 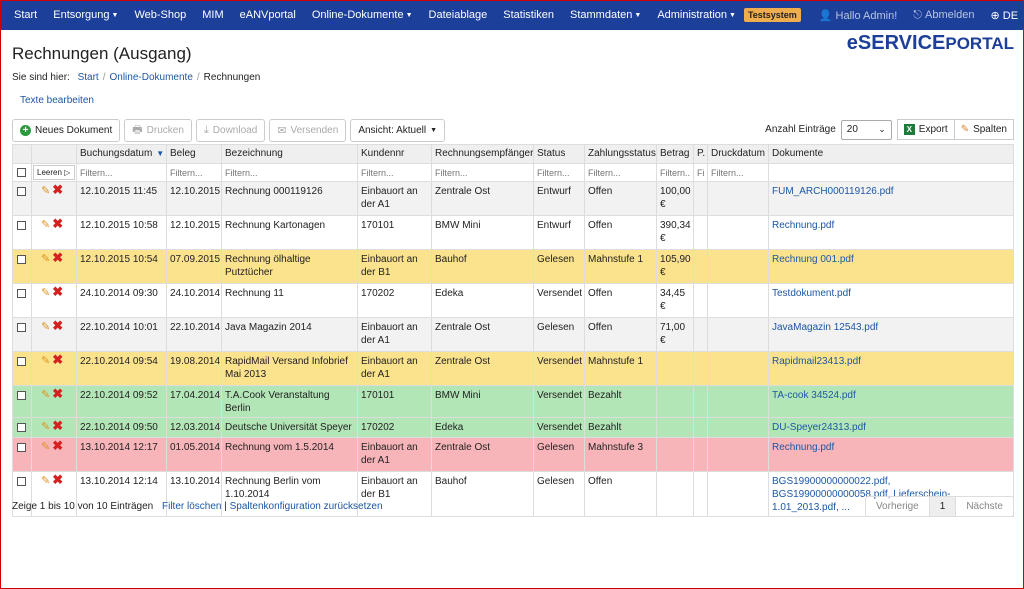 I want to click on cell-documents: JavaMagazin 12543.pdf, so click(x=891, y=334).